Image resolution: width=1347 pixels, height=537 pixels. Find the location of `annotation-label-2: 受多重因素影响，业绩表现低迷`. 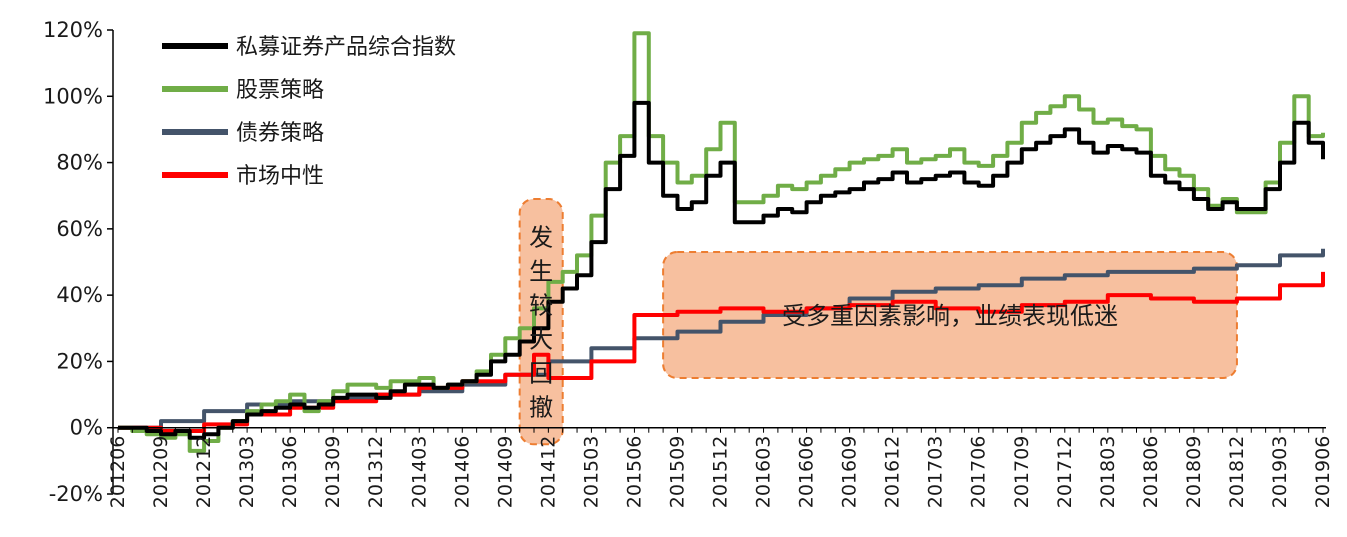

annotation-label-2: 受多重因素影响，业绩表现低迷 is located at coordinates (950, 316).